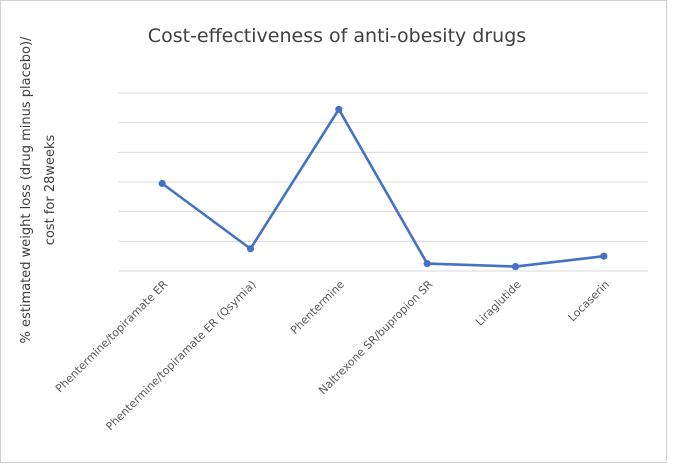 This screenshot has height=468, width=676. Describe the element at coordinates (337, 36) in the screenshot. I see `chart-title: Cost-effectiveness of anti-obesity drugs` at that location.